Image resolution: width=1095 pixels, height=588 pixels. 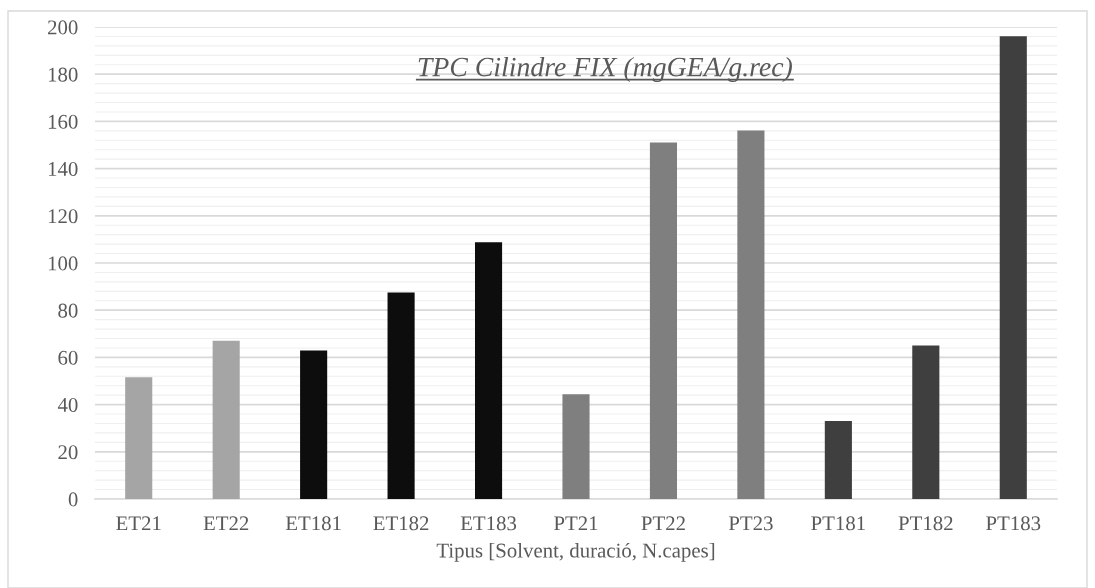 I want to click on y-tick-label: 160, so click(x=63, y=121).